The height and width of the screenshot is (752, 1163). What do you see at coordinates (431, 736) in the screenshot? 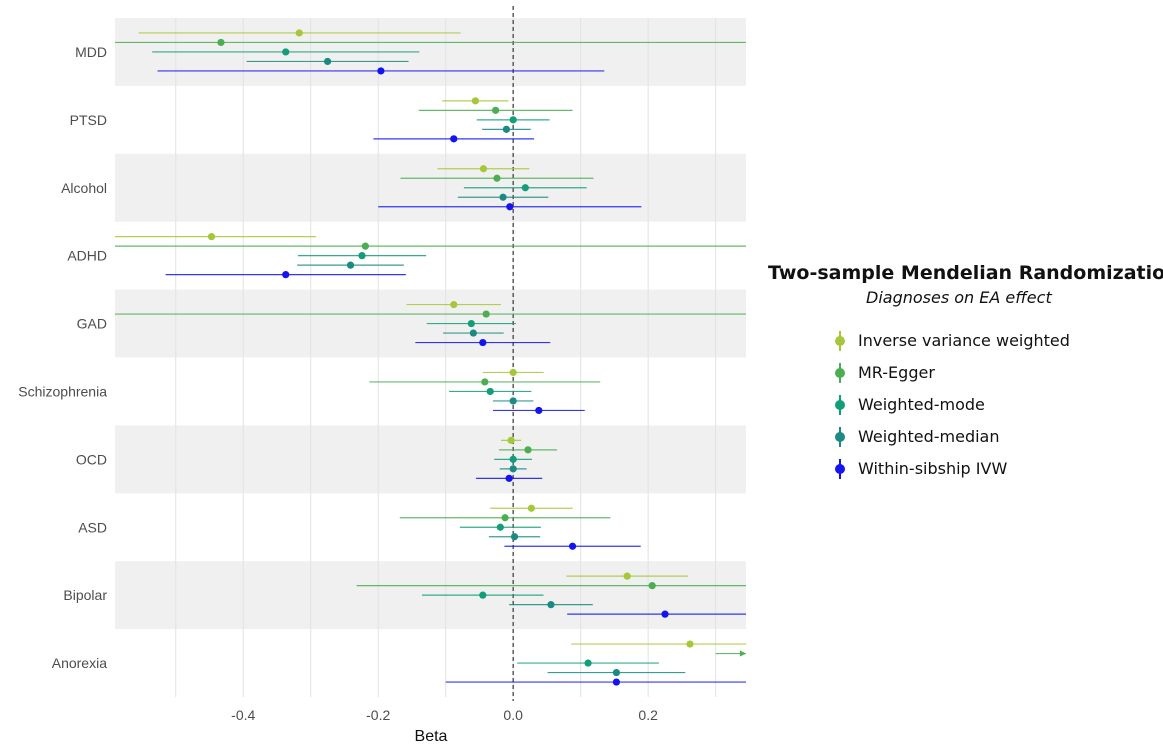
I see `x-axis-title: Beta` at bounding box center [431, 736].